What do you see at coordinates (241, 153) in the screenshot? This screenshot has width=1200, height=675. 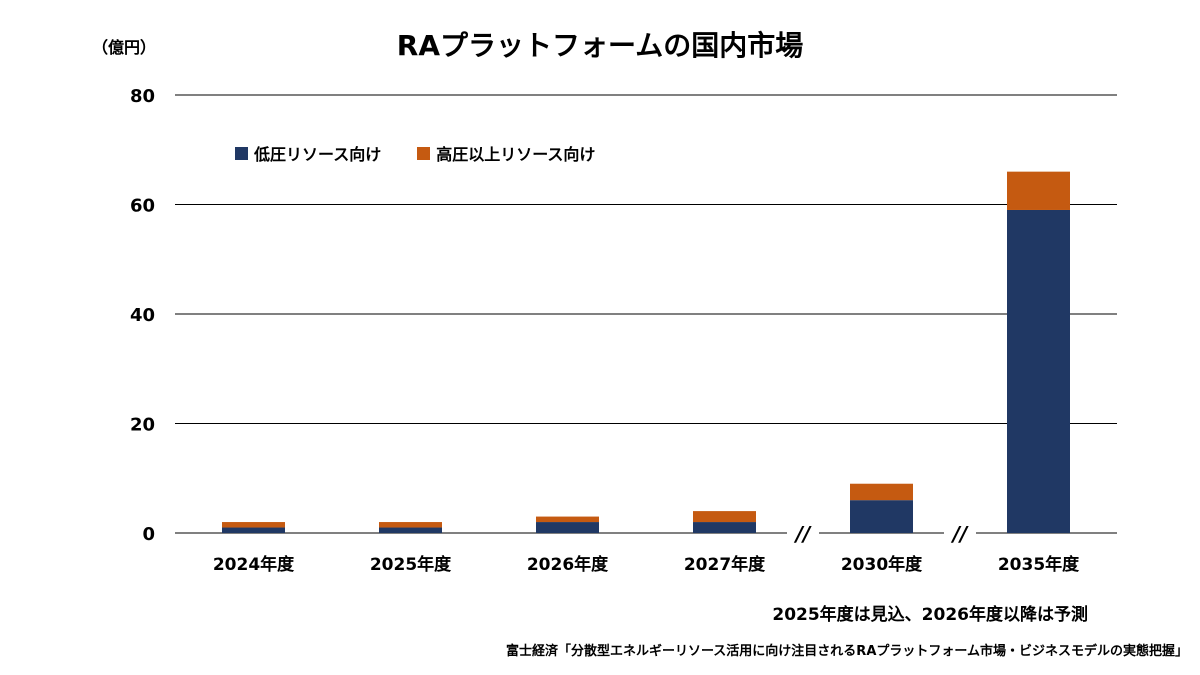 I see `legend-swatch-low` at bounding box center [241, 153].